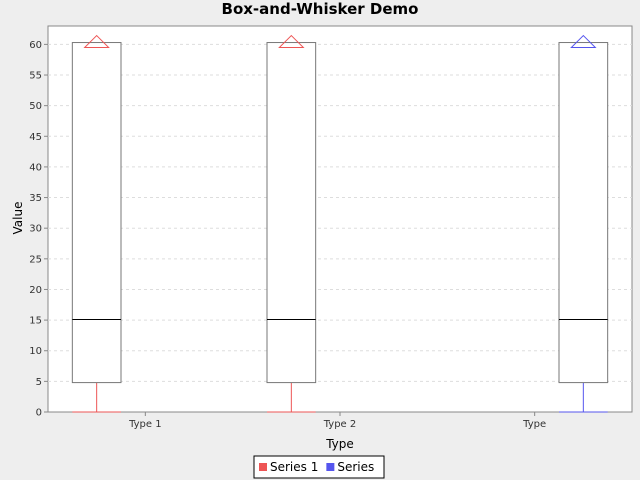 The height and width of the screenshot is (480, 640). Describe the element at coordinates (18, 218) in the screenshot. I see `y-axis-label: Value` at that location.